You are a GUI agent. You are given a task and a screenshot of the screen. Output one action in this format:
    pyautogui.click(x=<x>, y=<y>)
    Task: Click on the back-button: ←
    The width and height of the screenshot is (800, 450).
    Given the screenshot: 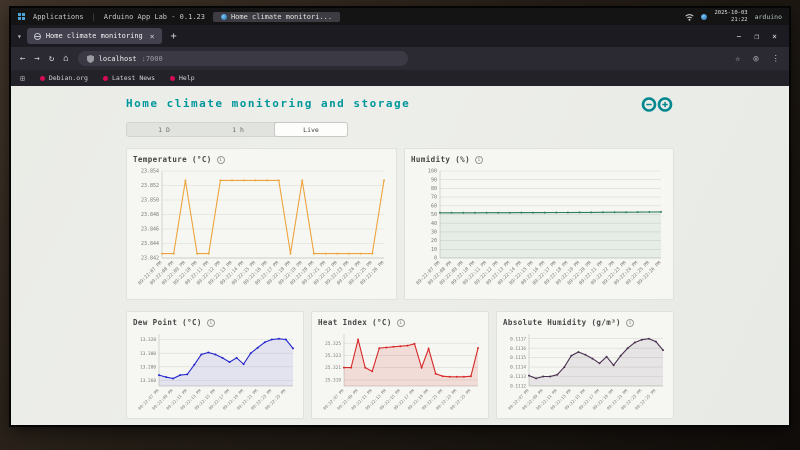 What is the action you would take?
    pyautogui.click(x=23, y=58)
    